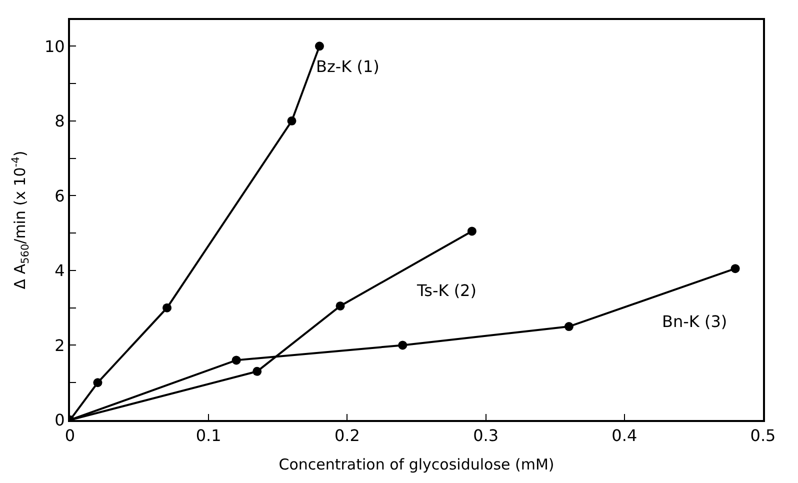 The image size is (798, 483). Describe the element at coordinates (59, 196) in the screenshot. I see `y-tick-label: 6` at that location.